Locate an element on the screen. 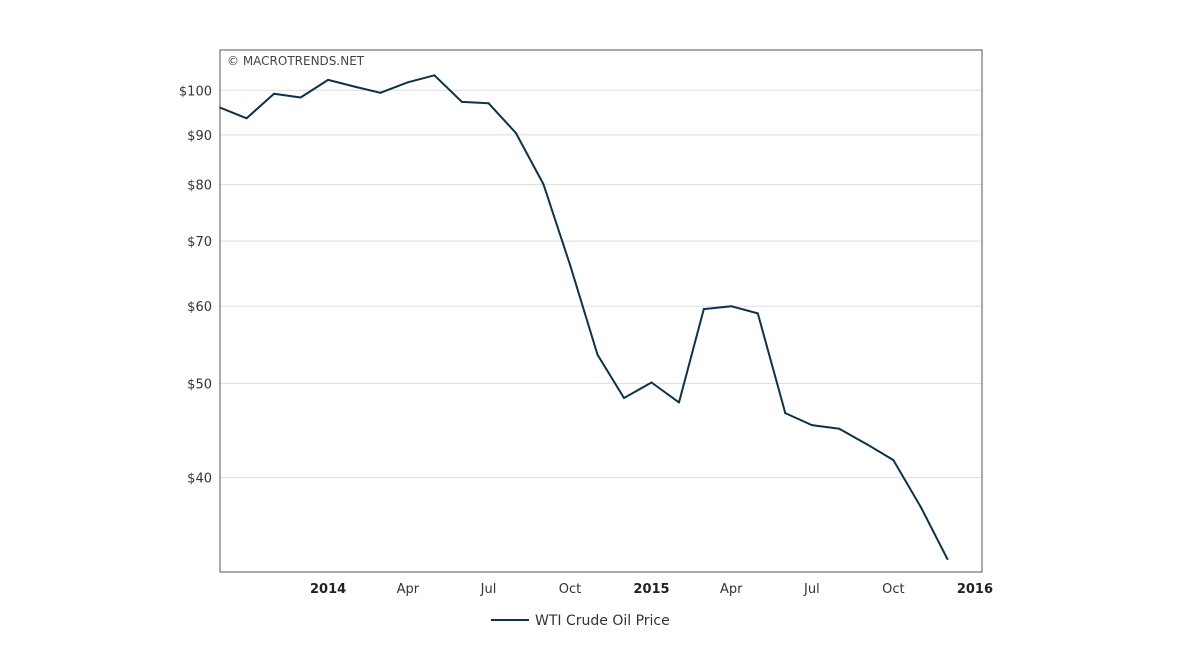  x-axis: 2014 Apr Jul Oct 2015 Apr Jul Oct 2016 is located at coordinates (651, 589).